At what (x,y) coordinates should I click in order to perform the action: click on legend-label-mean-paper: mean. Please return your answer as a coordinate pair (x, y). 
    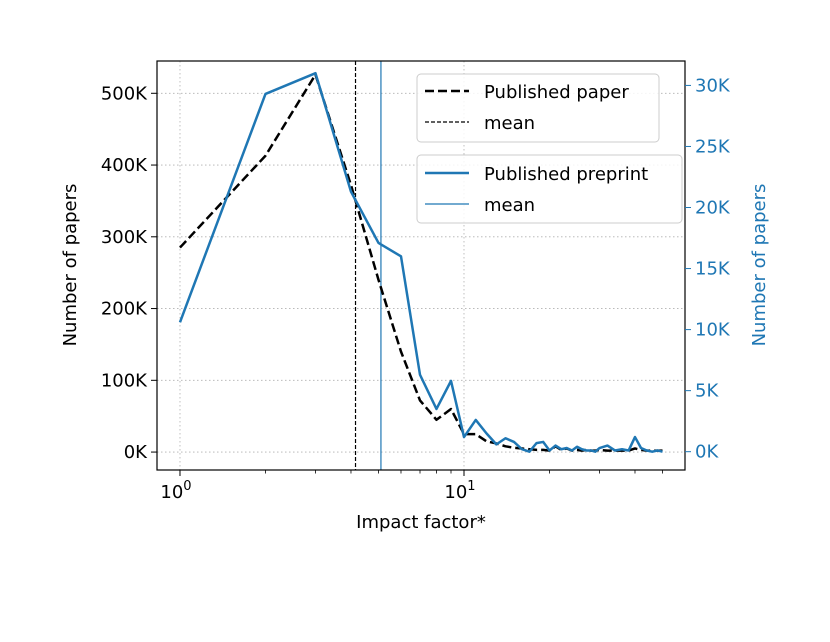
    Looking at the image, I should click on (509, 123).